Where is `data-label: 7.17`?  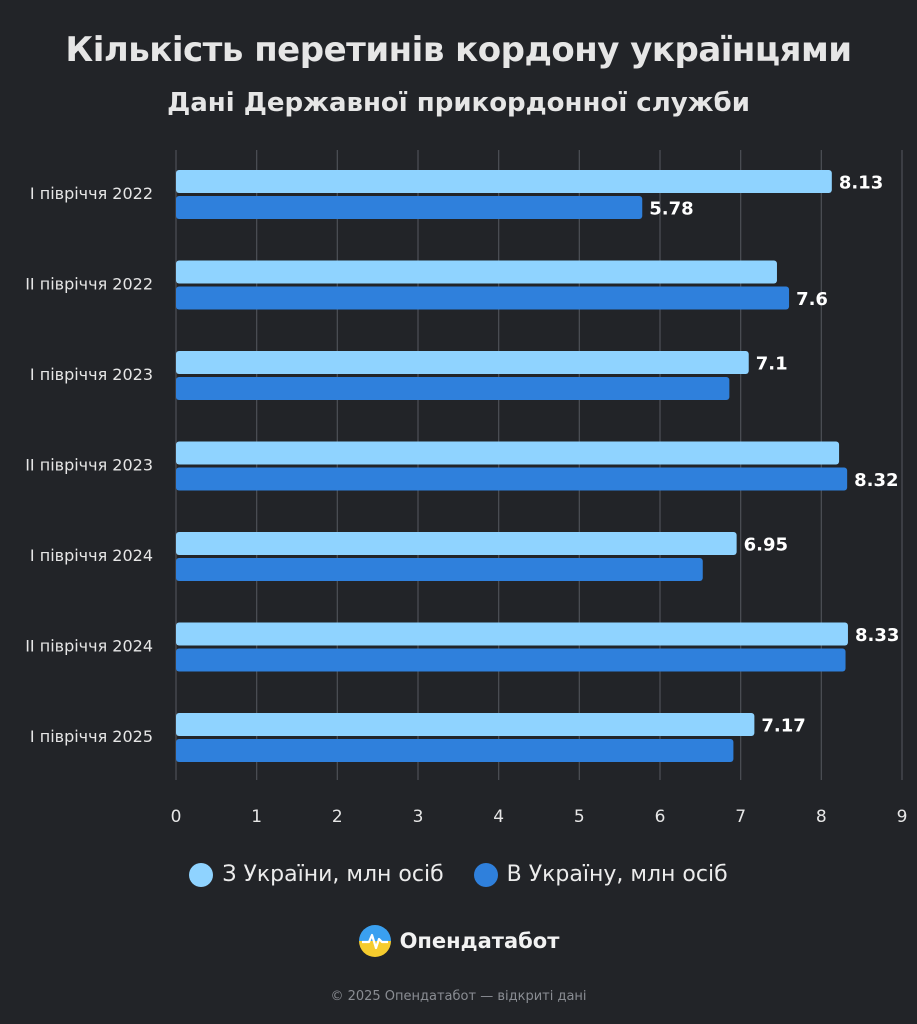
data-label: 7.17 is located at coordinates (783, 726).